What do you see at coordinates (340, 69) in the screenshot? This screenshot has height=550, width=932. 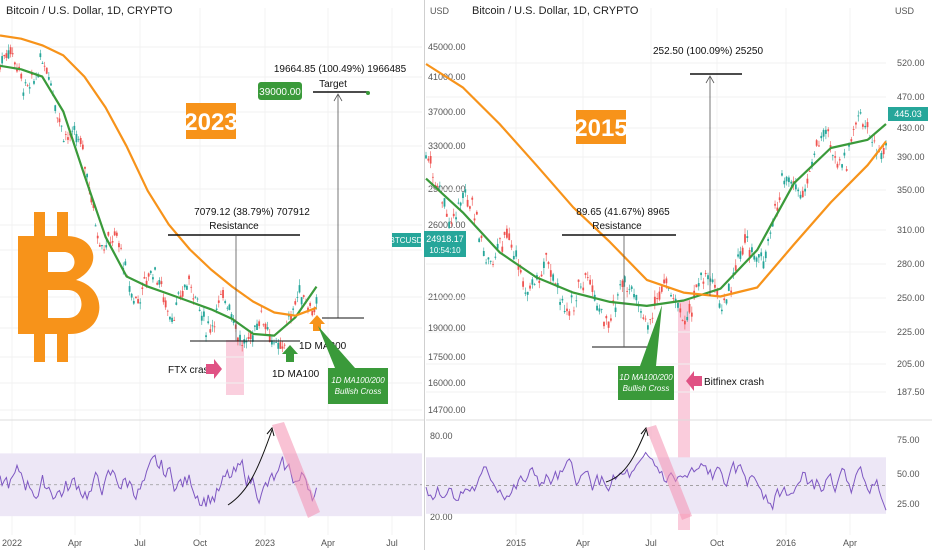 I see `target-measure-label: 19664.85 (100.49%) 1966485` at bounding box center [340, 69].